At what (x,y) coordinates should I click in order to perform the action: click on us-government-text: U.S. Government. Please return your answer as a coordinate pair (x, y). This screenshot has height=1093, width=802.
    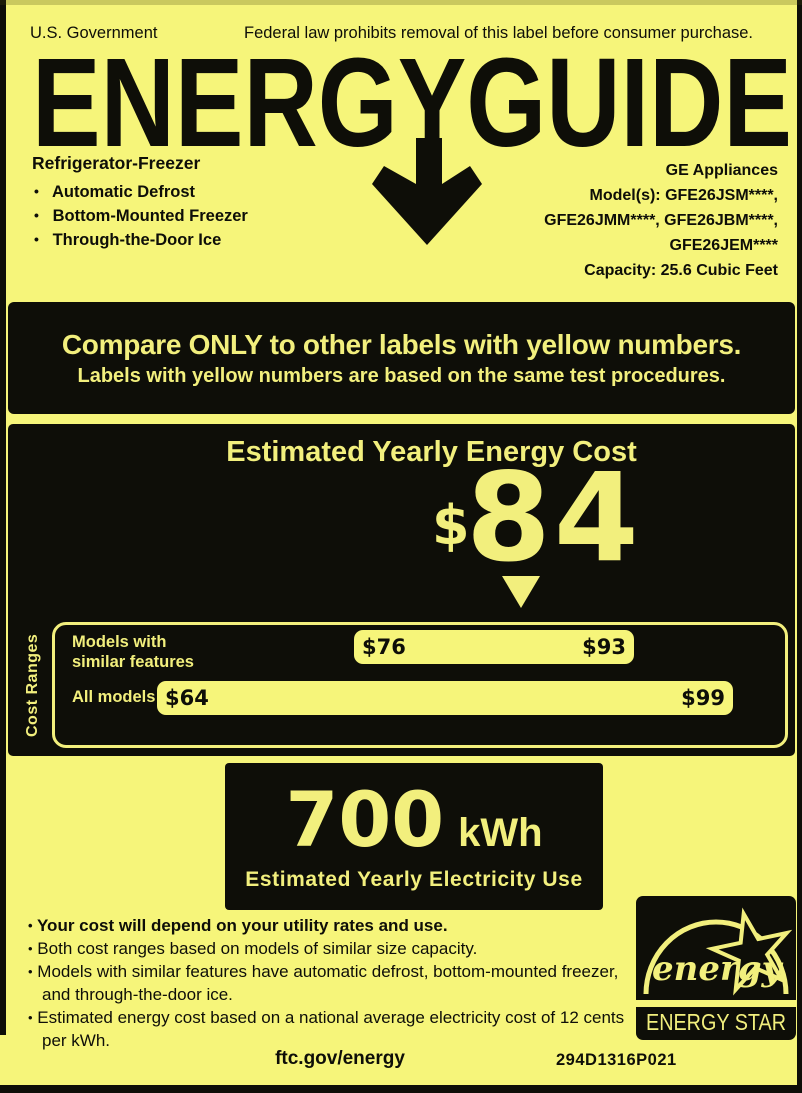
    Looking at the image, I should click on (94, 33).